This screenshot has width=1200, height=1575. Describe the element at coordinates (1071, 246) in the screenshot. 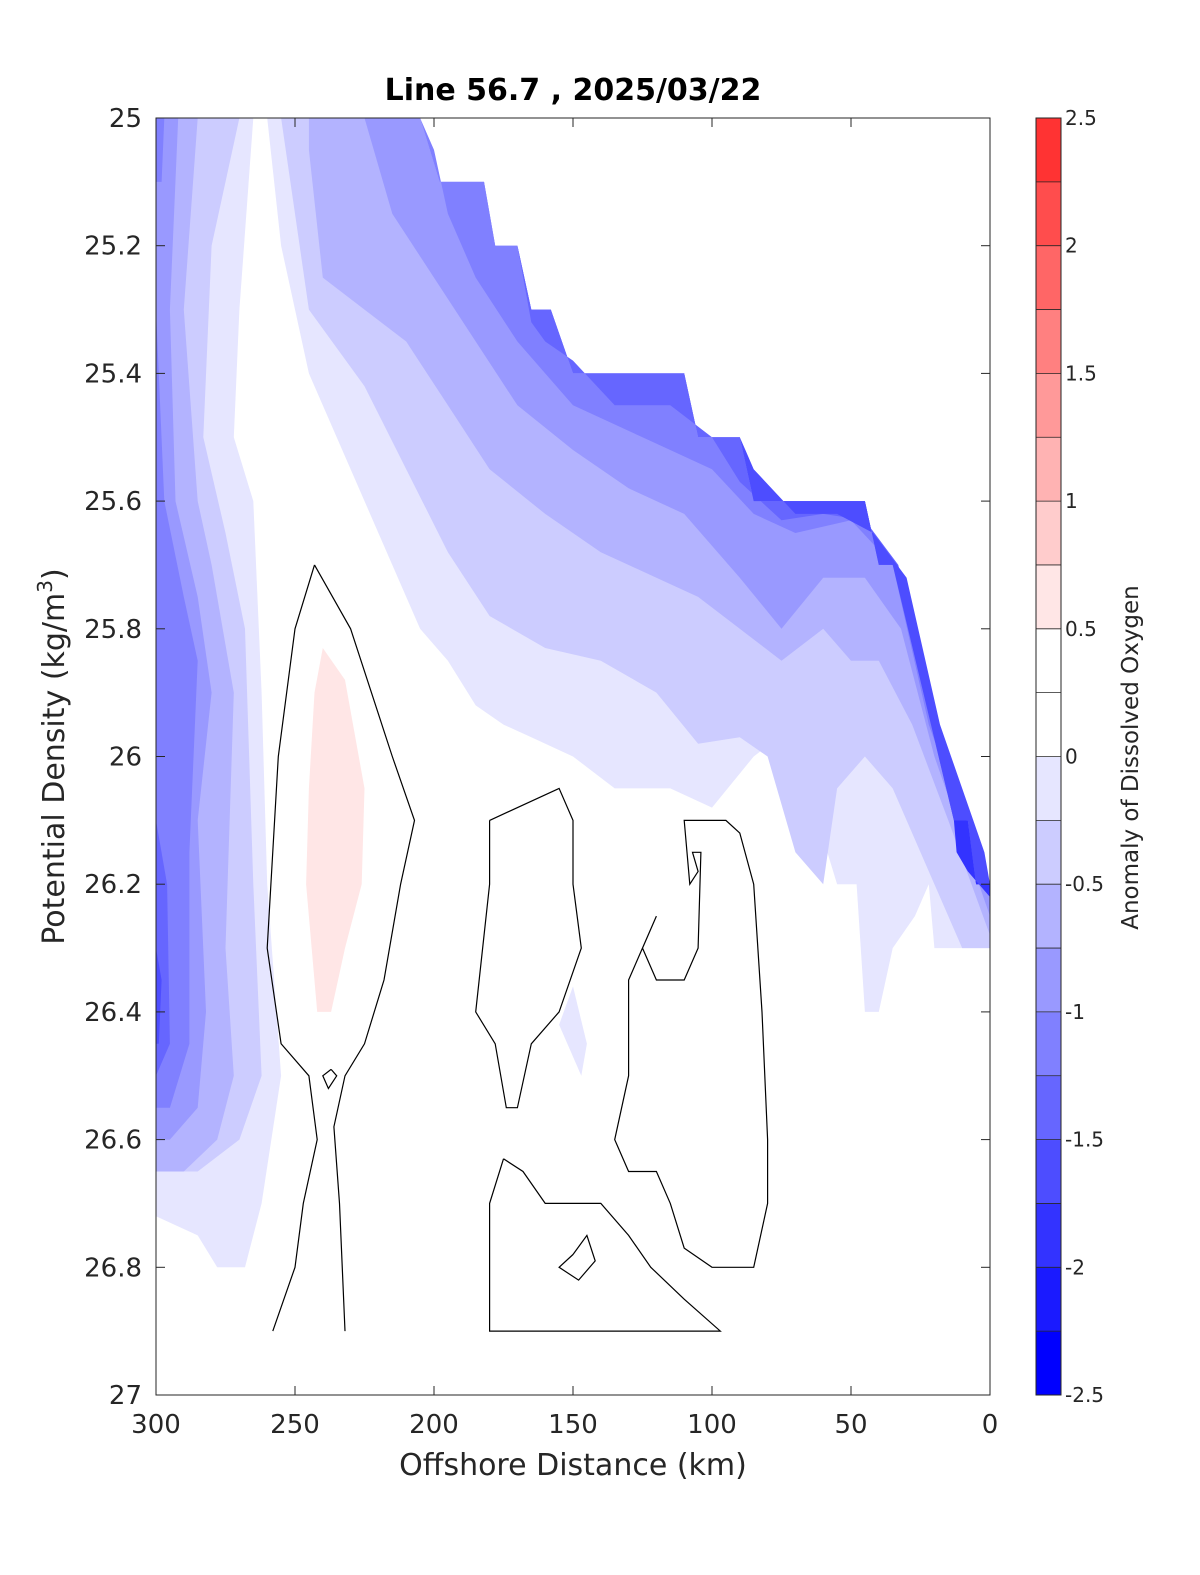

I see `colorbar-tick-label: 2` at that location.